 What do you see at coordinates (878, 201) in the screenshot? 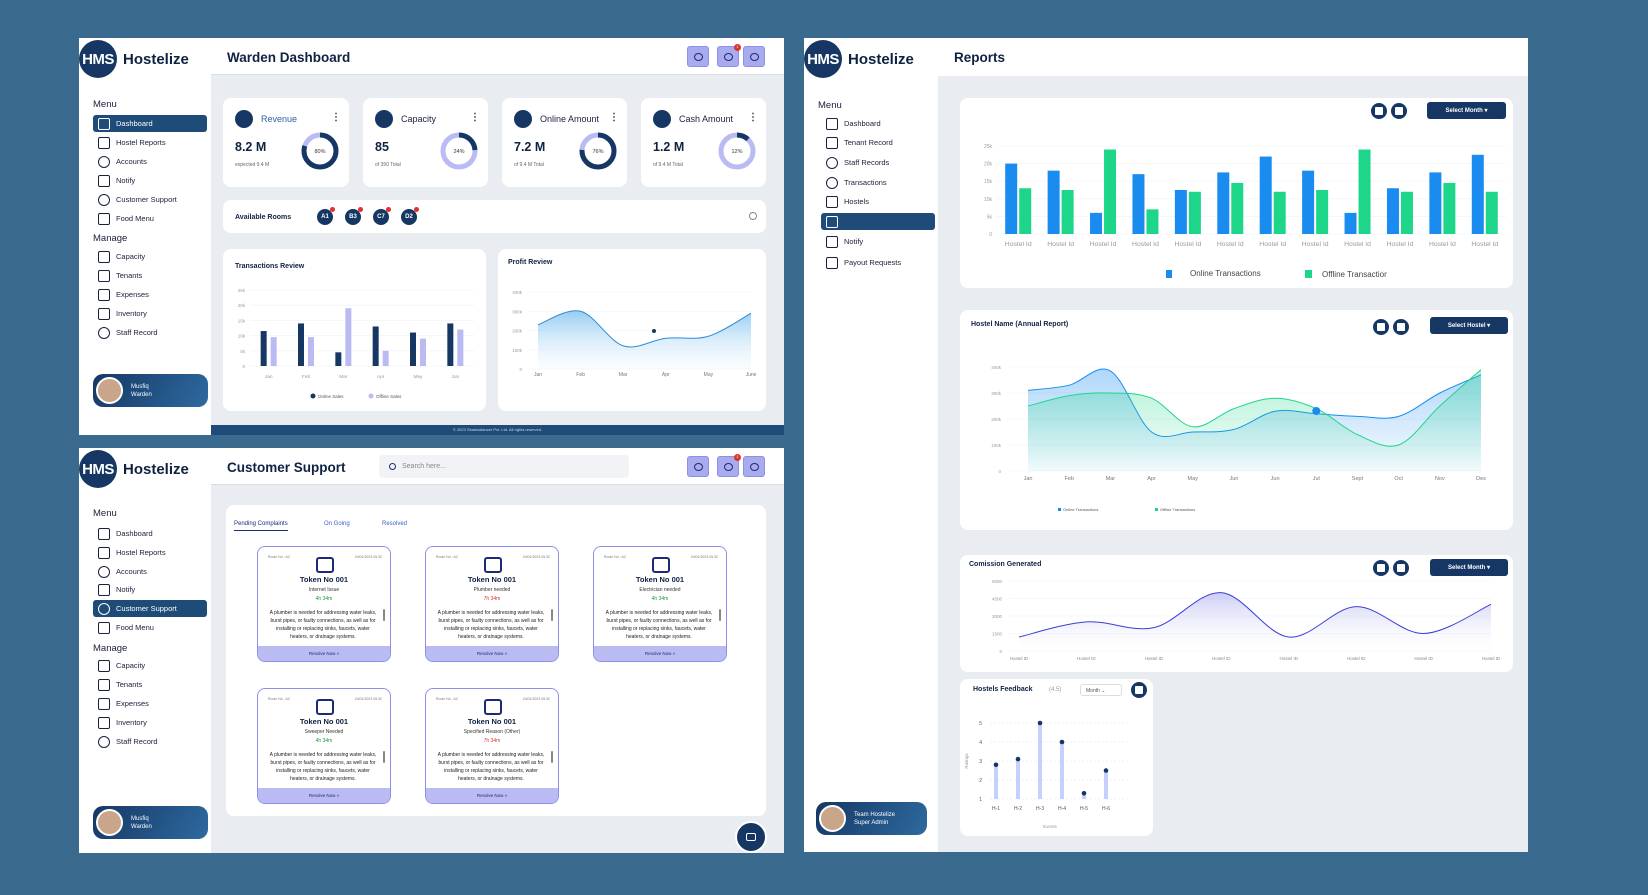
I see `sidebar-item-hostels: Hostels` at bounding box center [878, 201].